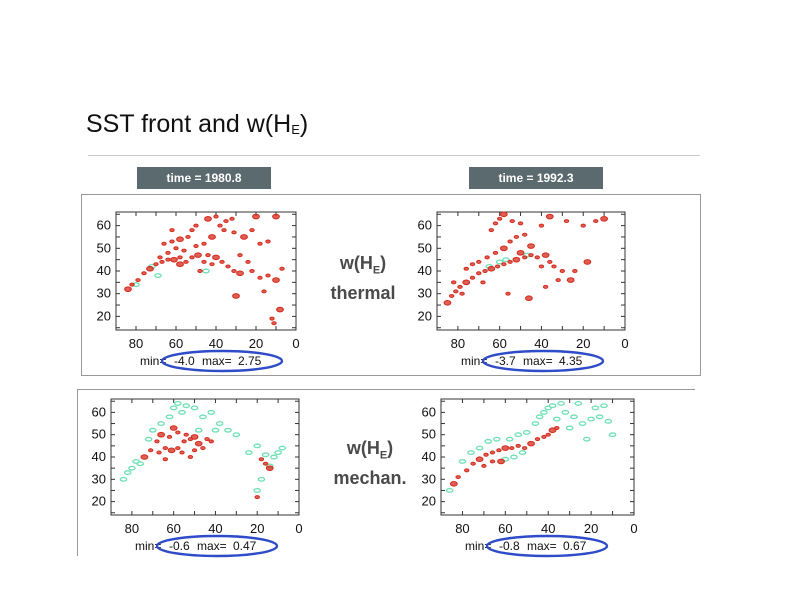 The image size is (794, 595). I want to click on max-value: 2.75, so click(250, 361).